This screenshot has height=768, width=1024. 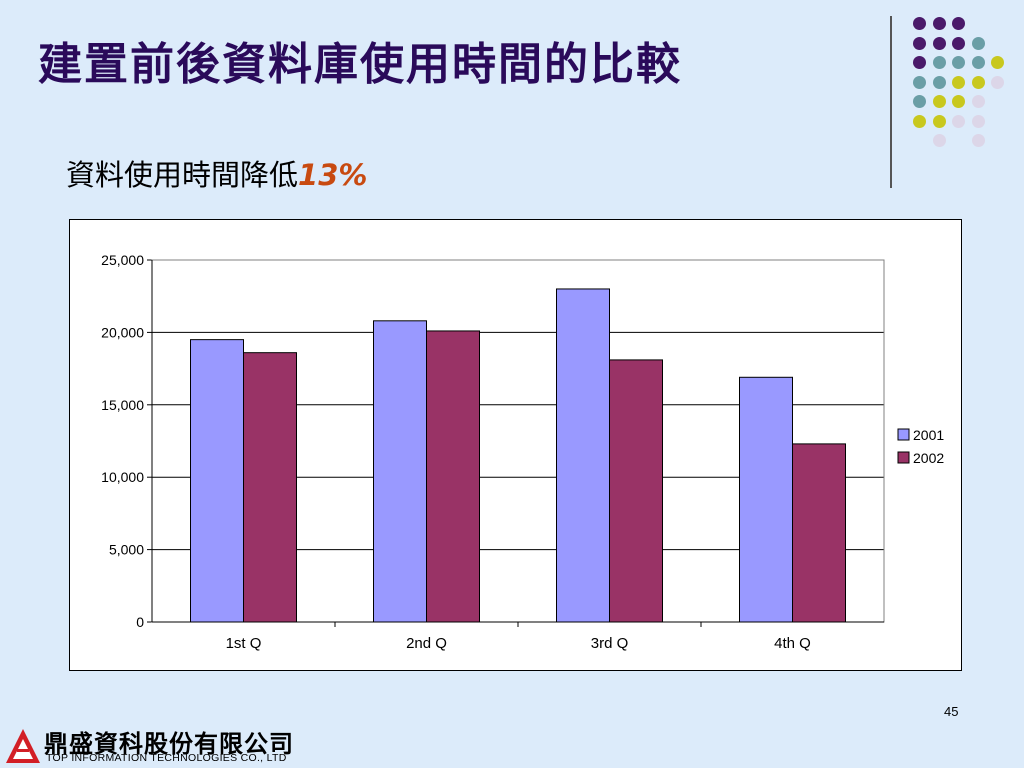 I want to click on y-tick-label: 0, so click(x=140, y=622).